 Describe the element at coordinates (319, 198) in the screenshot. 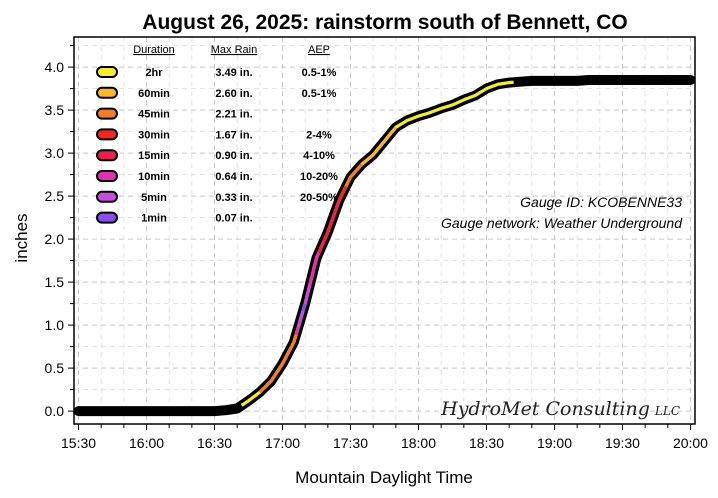

I see `legend-aep: 20-50%` at that location.